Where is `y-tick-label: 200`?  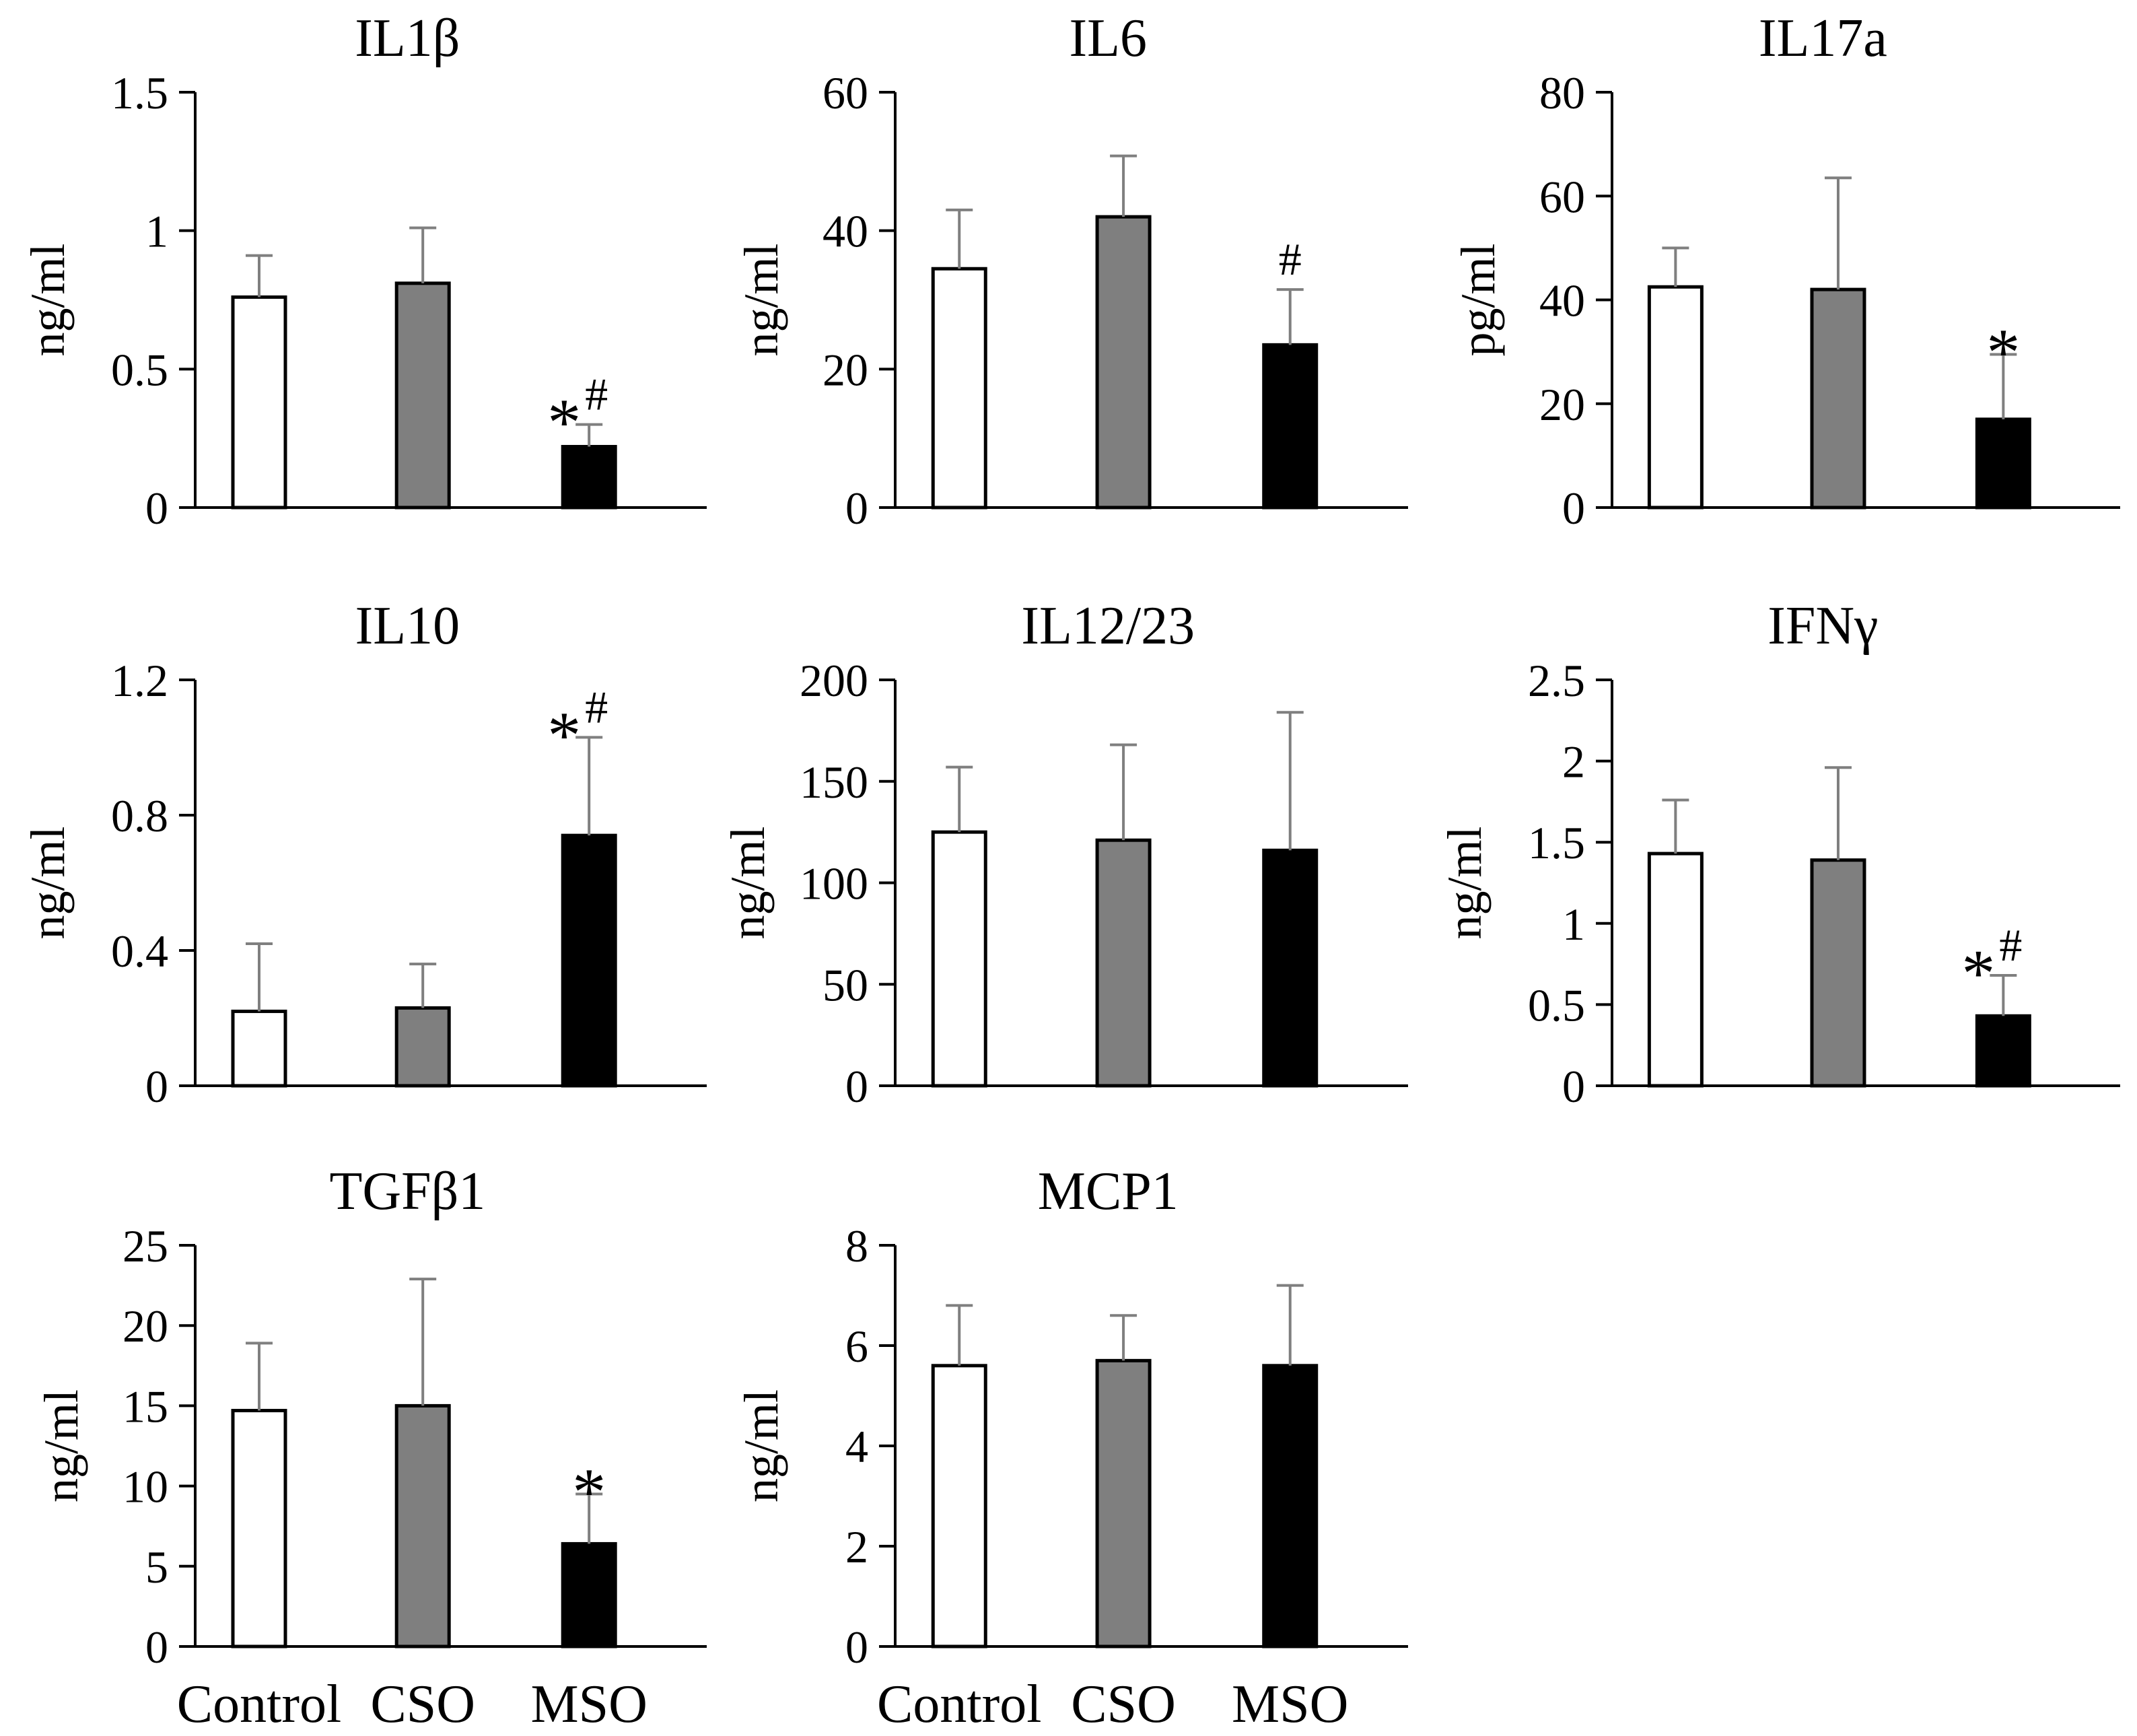 y-tick-label: 200 is located at coordinates (834, 680).